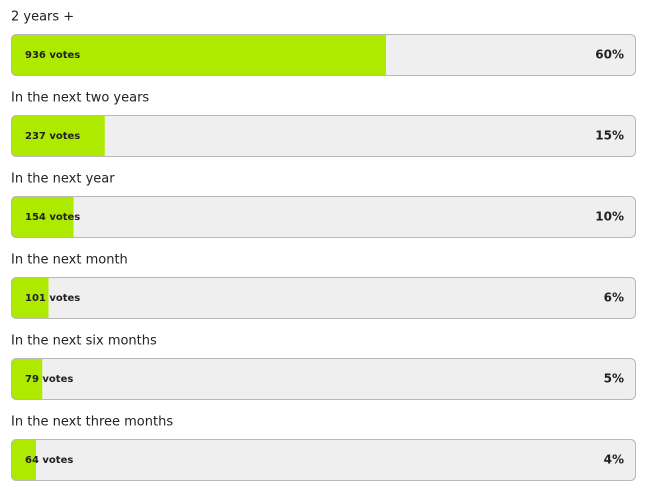  I want to click on option-label: In the next month, so click(69, 260).